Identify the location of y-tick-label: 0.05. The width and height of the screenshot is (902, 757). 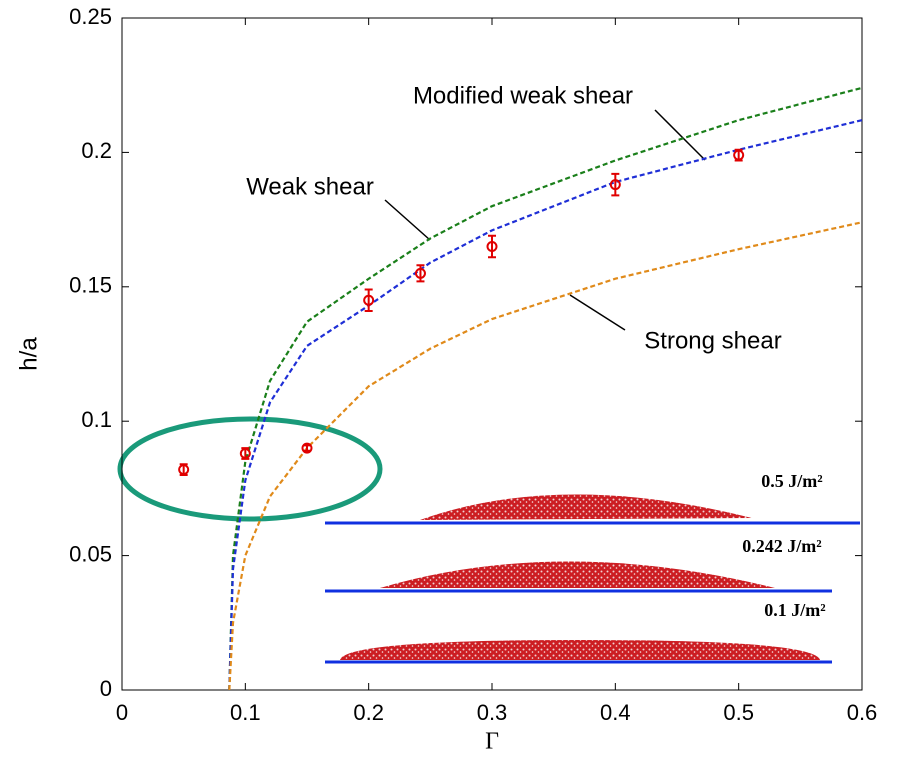
(90, 553).